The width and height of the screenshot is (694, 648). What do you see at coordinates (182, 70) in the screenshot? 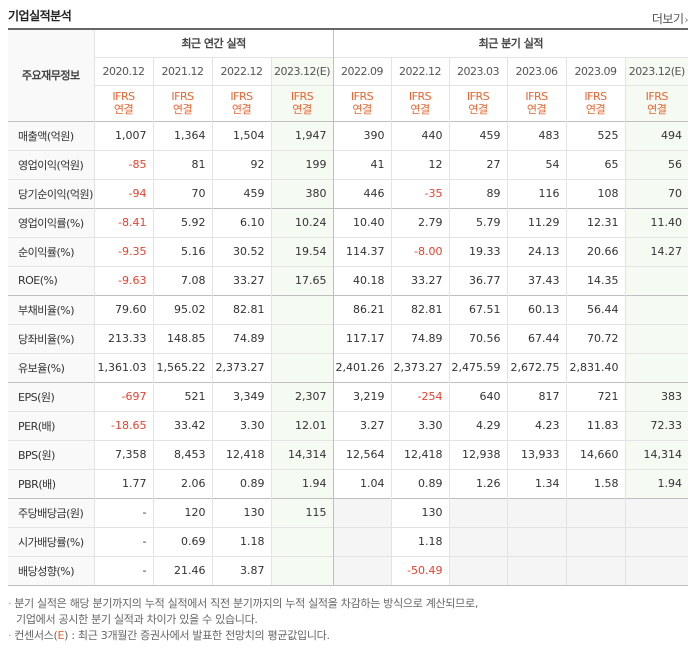
I see `period-header: 2021.12` at bounding box center [182, 70].